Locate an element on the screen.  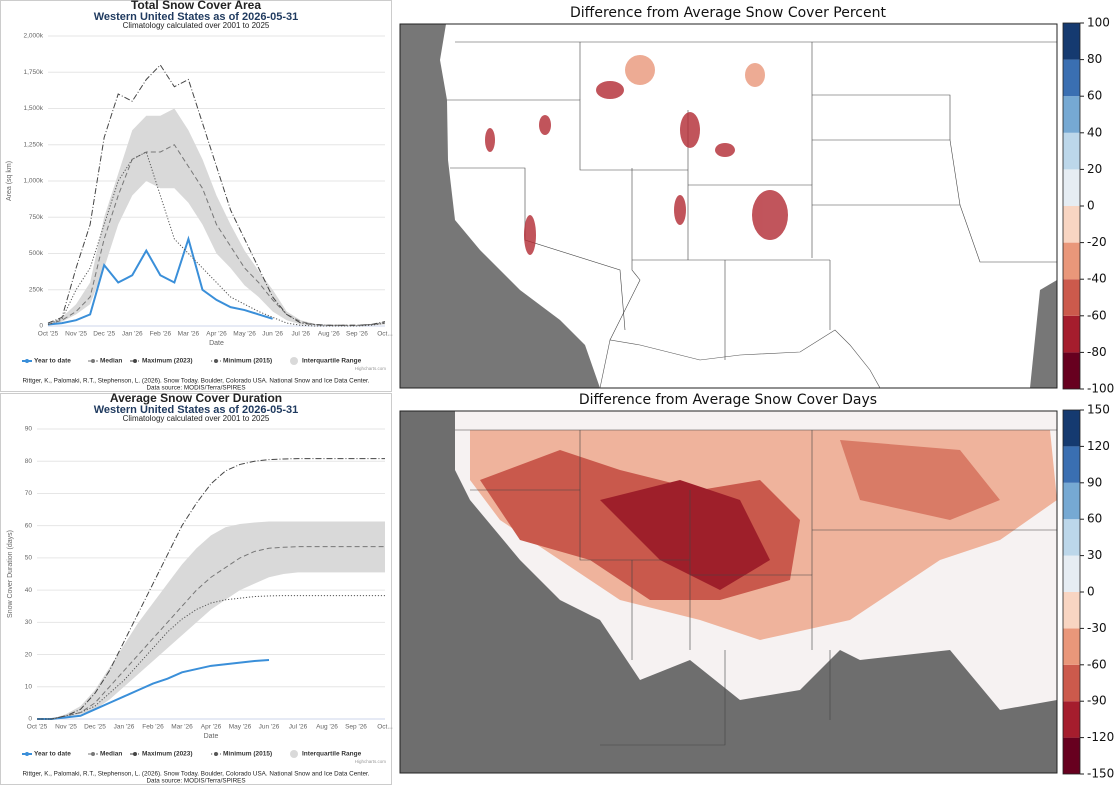
chart-title: Total Snow Cover Area is located at coordinates (196, 6).